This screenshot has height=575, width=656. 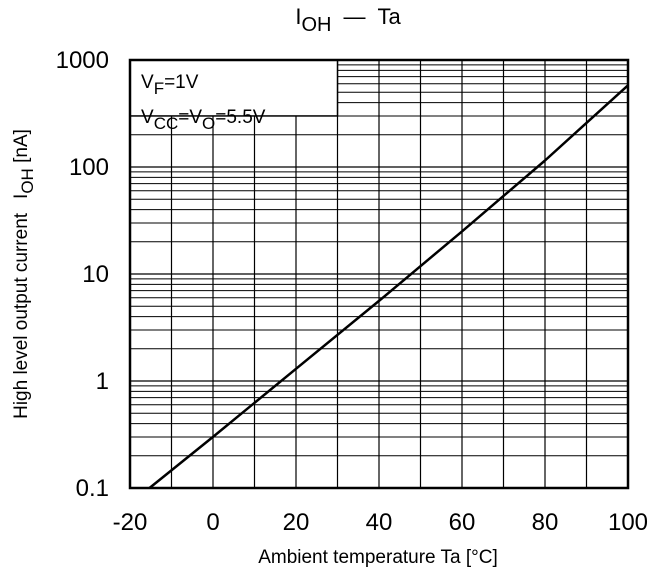 What do you see at coordinates (296, 522) in the screenshot?
I see `x-tick-label: 20` at bounding box center [296, 522].